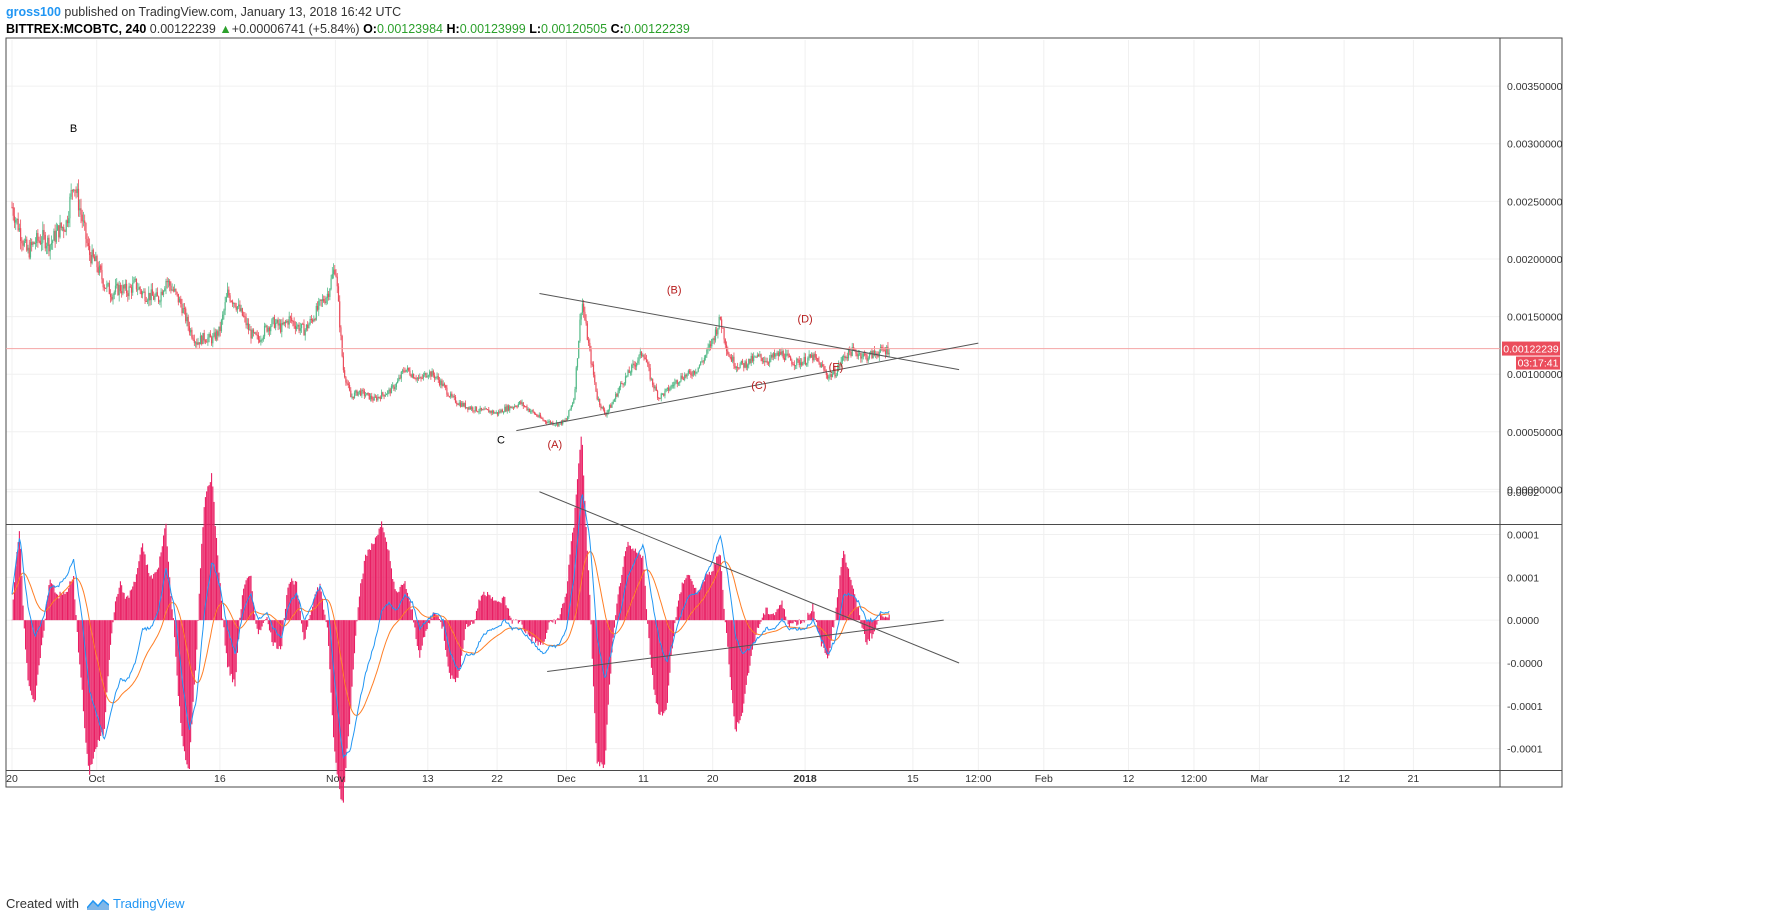 The width and height of the screenshot is (1767, 923). I want to click on time-tick-label: 20, so click(713, 779).